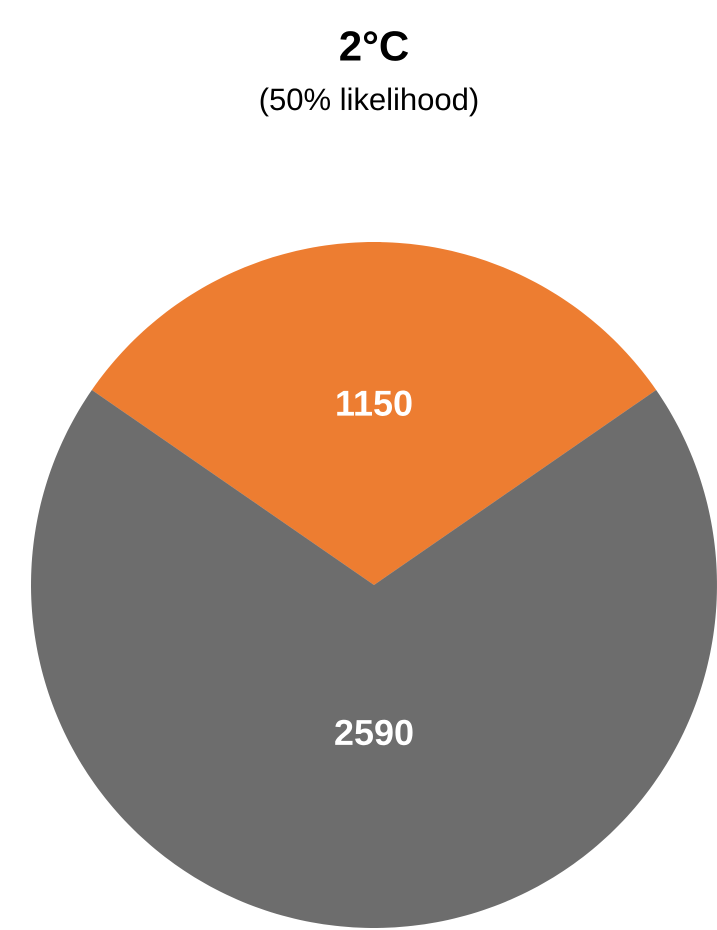 This screenshot has height=930, width=717. What do you see at coordinates (374, 733) in the screenshot?
I see `data-label: 2590` at bounding box center [374, 733].